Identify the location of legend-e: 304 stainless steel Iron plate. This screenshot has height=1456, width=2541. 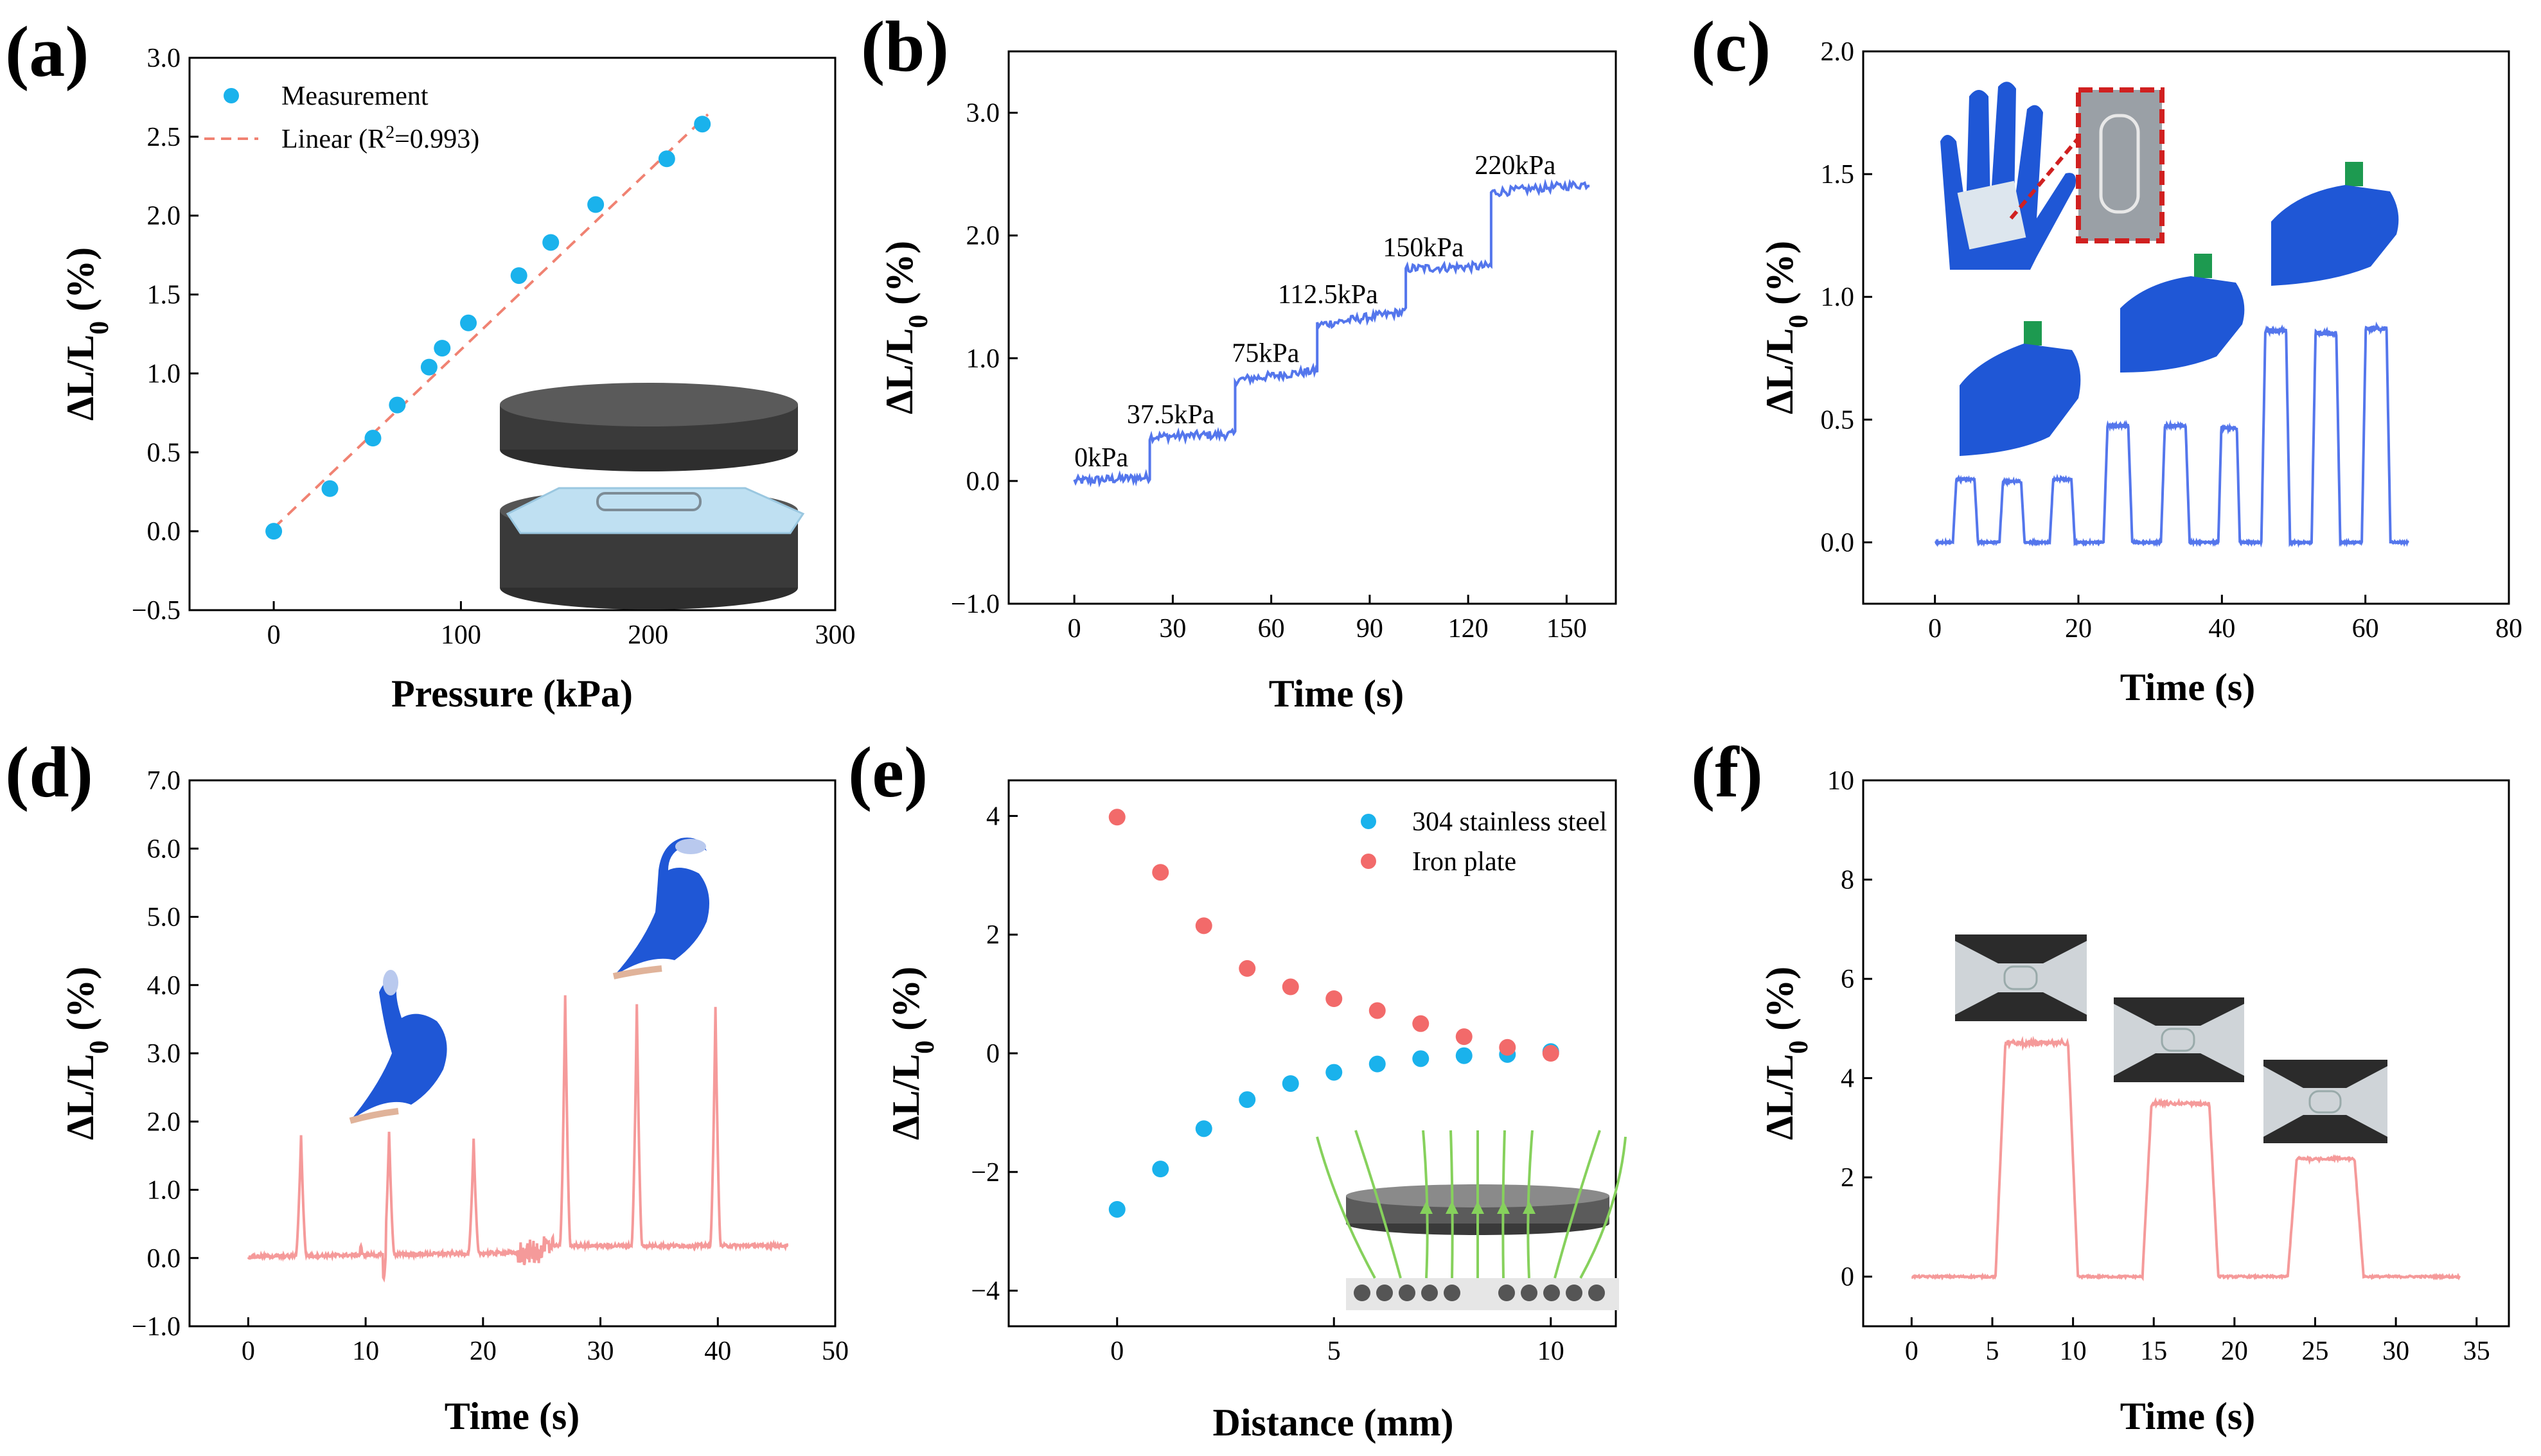
(1484, 842).